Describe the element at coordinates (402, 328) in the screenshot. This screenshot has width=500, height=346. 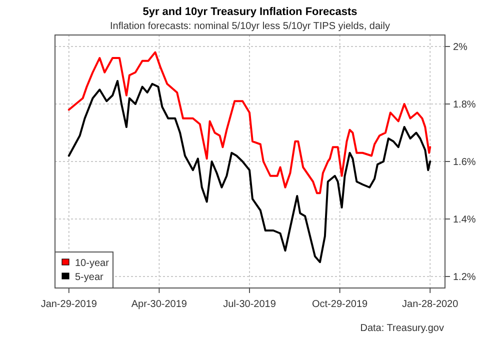
I see `text: Data: Treasury.gov` at that location.